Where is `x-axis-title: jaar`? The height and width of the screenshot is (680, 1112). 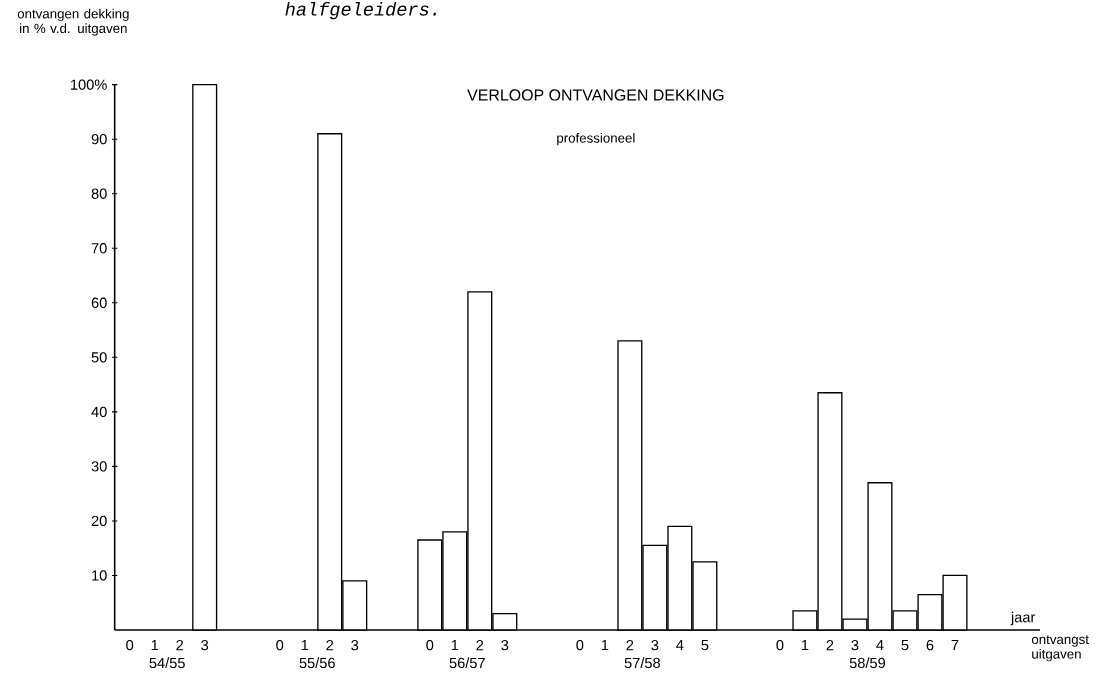
x-axis-title: jaar is located at coordinates (1023, 618).